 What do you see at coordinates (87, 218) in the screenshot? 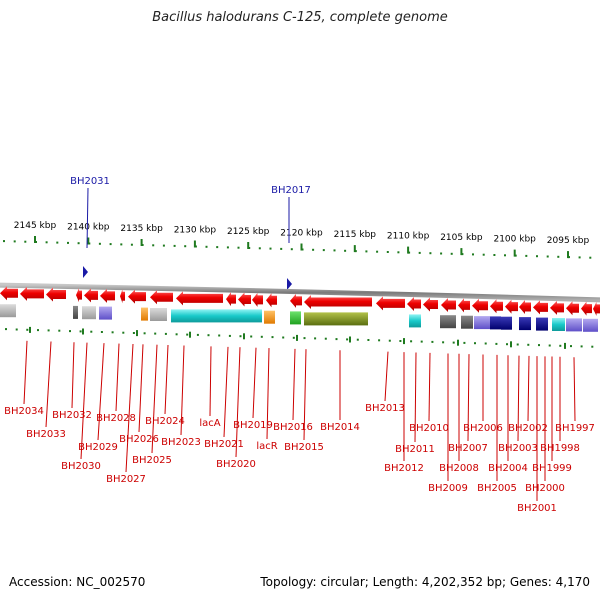
I see `marker-leader-line` at bounding box center [87, 218].